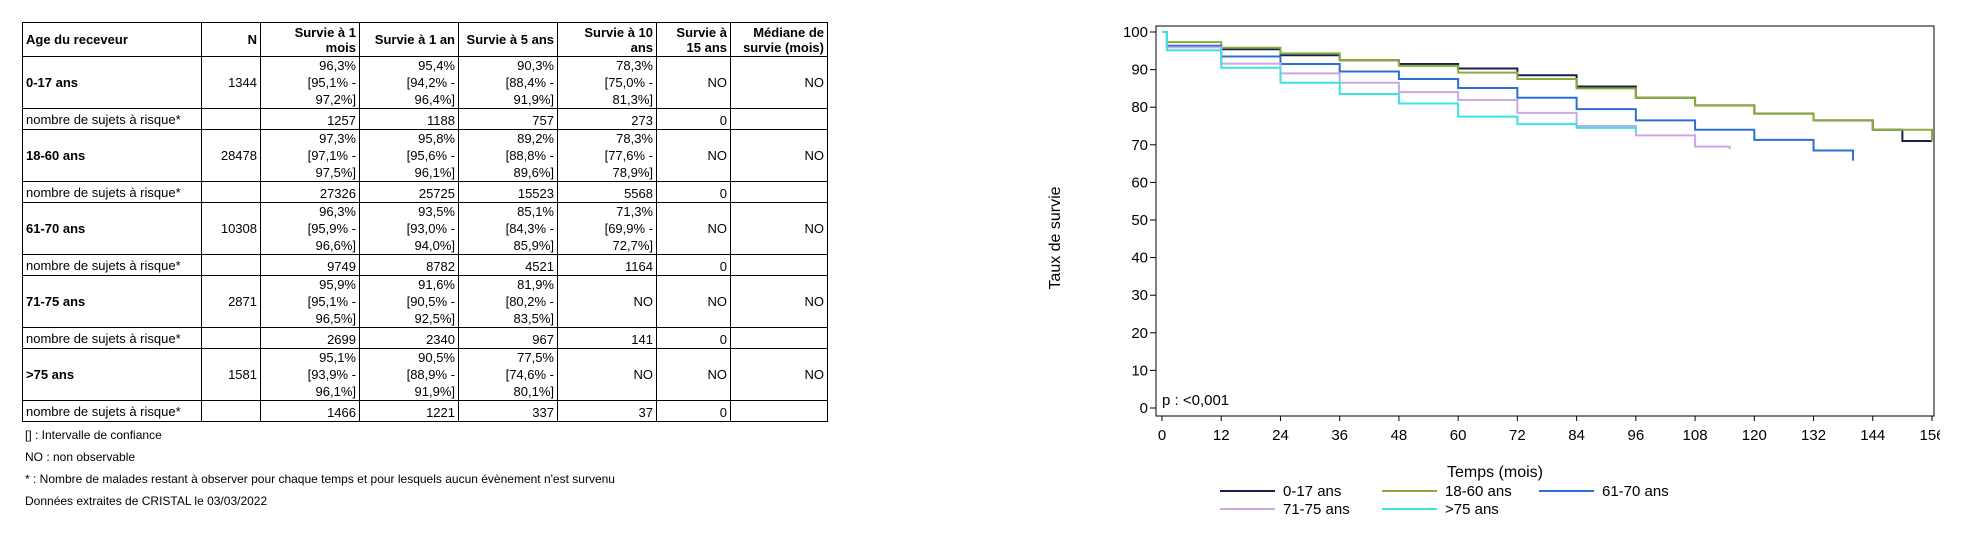 This screenshot has height=556, width=1963. Describe the element at coordinates (1139, 295) in the screenshot. I see `y-tick-label: 30` at that location.